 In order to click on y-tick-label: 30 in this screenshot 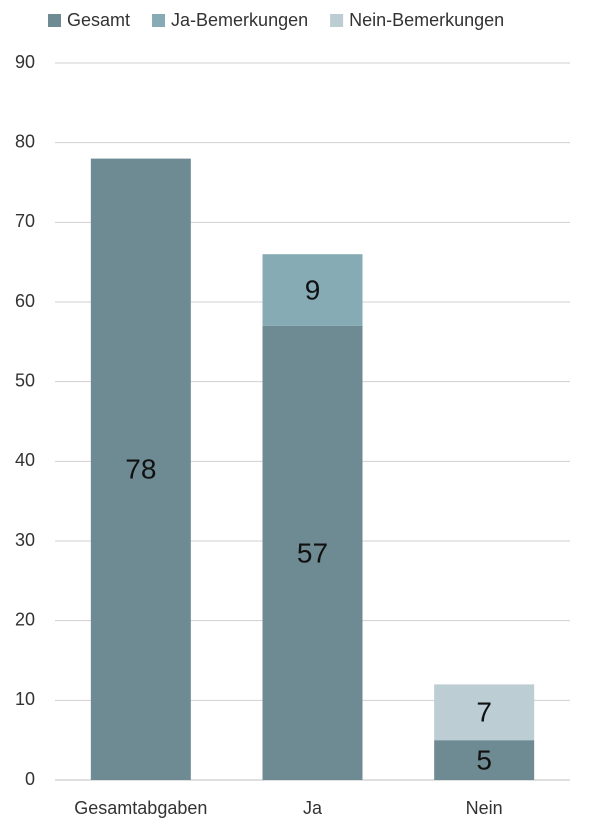, I will do `click(25, 540)`.